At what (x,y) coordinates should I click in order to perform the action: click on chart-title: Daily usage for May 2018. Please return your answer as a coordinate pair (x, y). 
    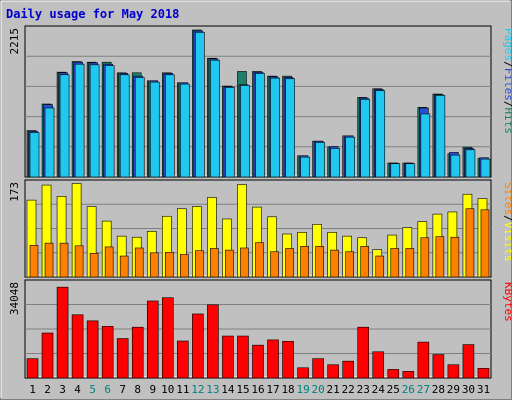
    Looking at the image, I should click on (92, 14).